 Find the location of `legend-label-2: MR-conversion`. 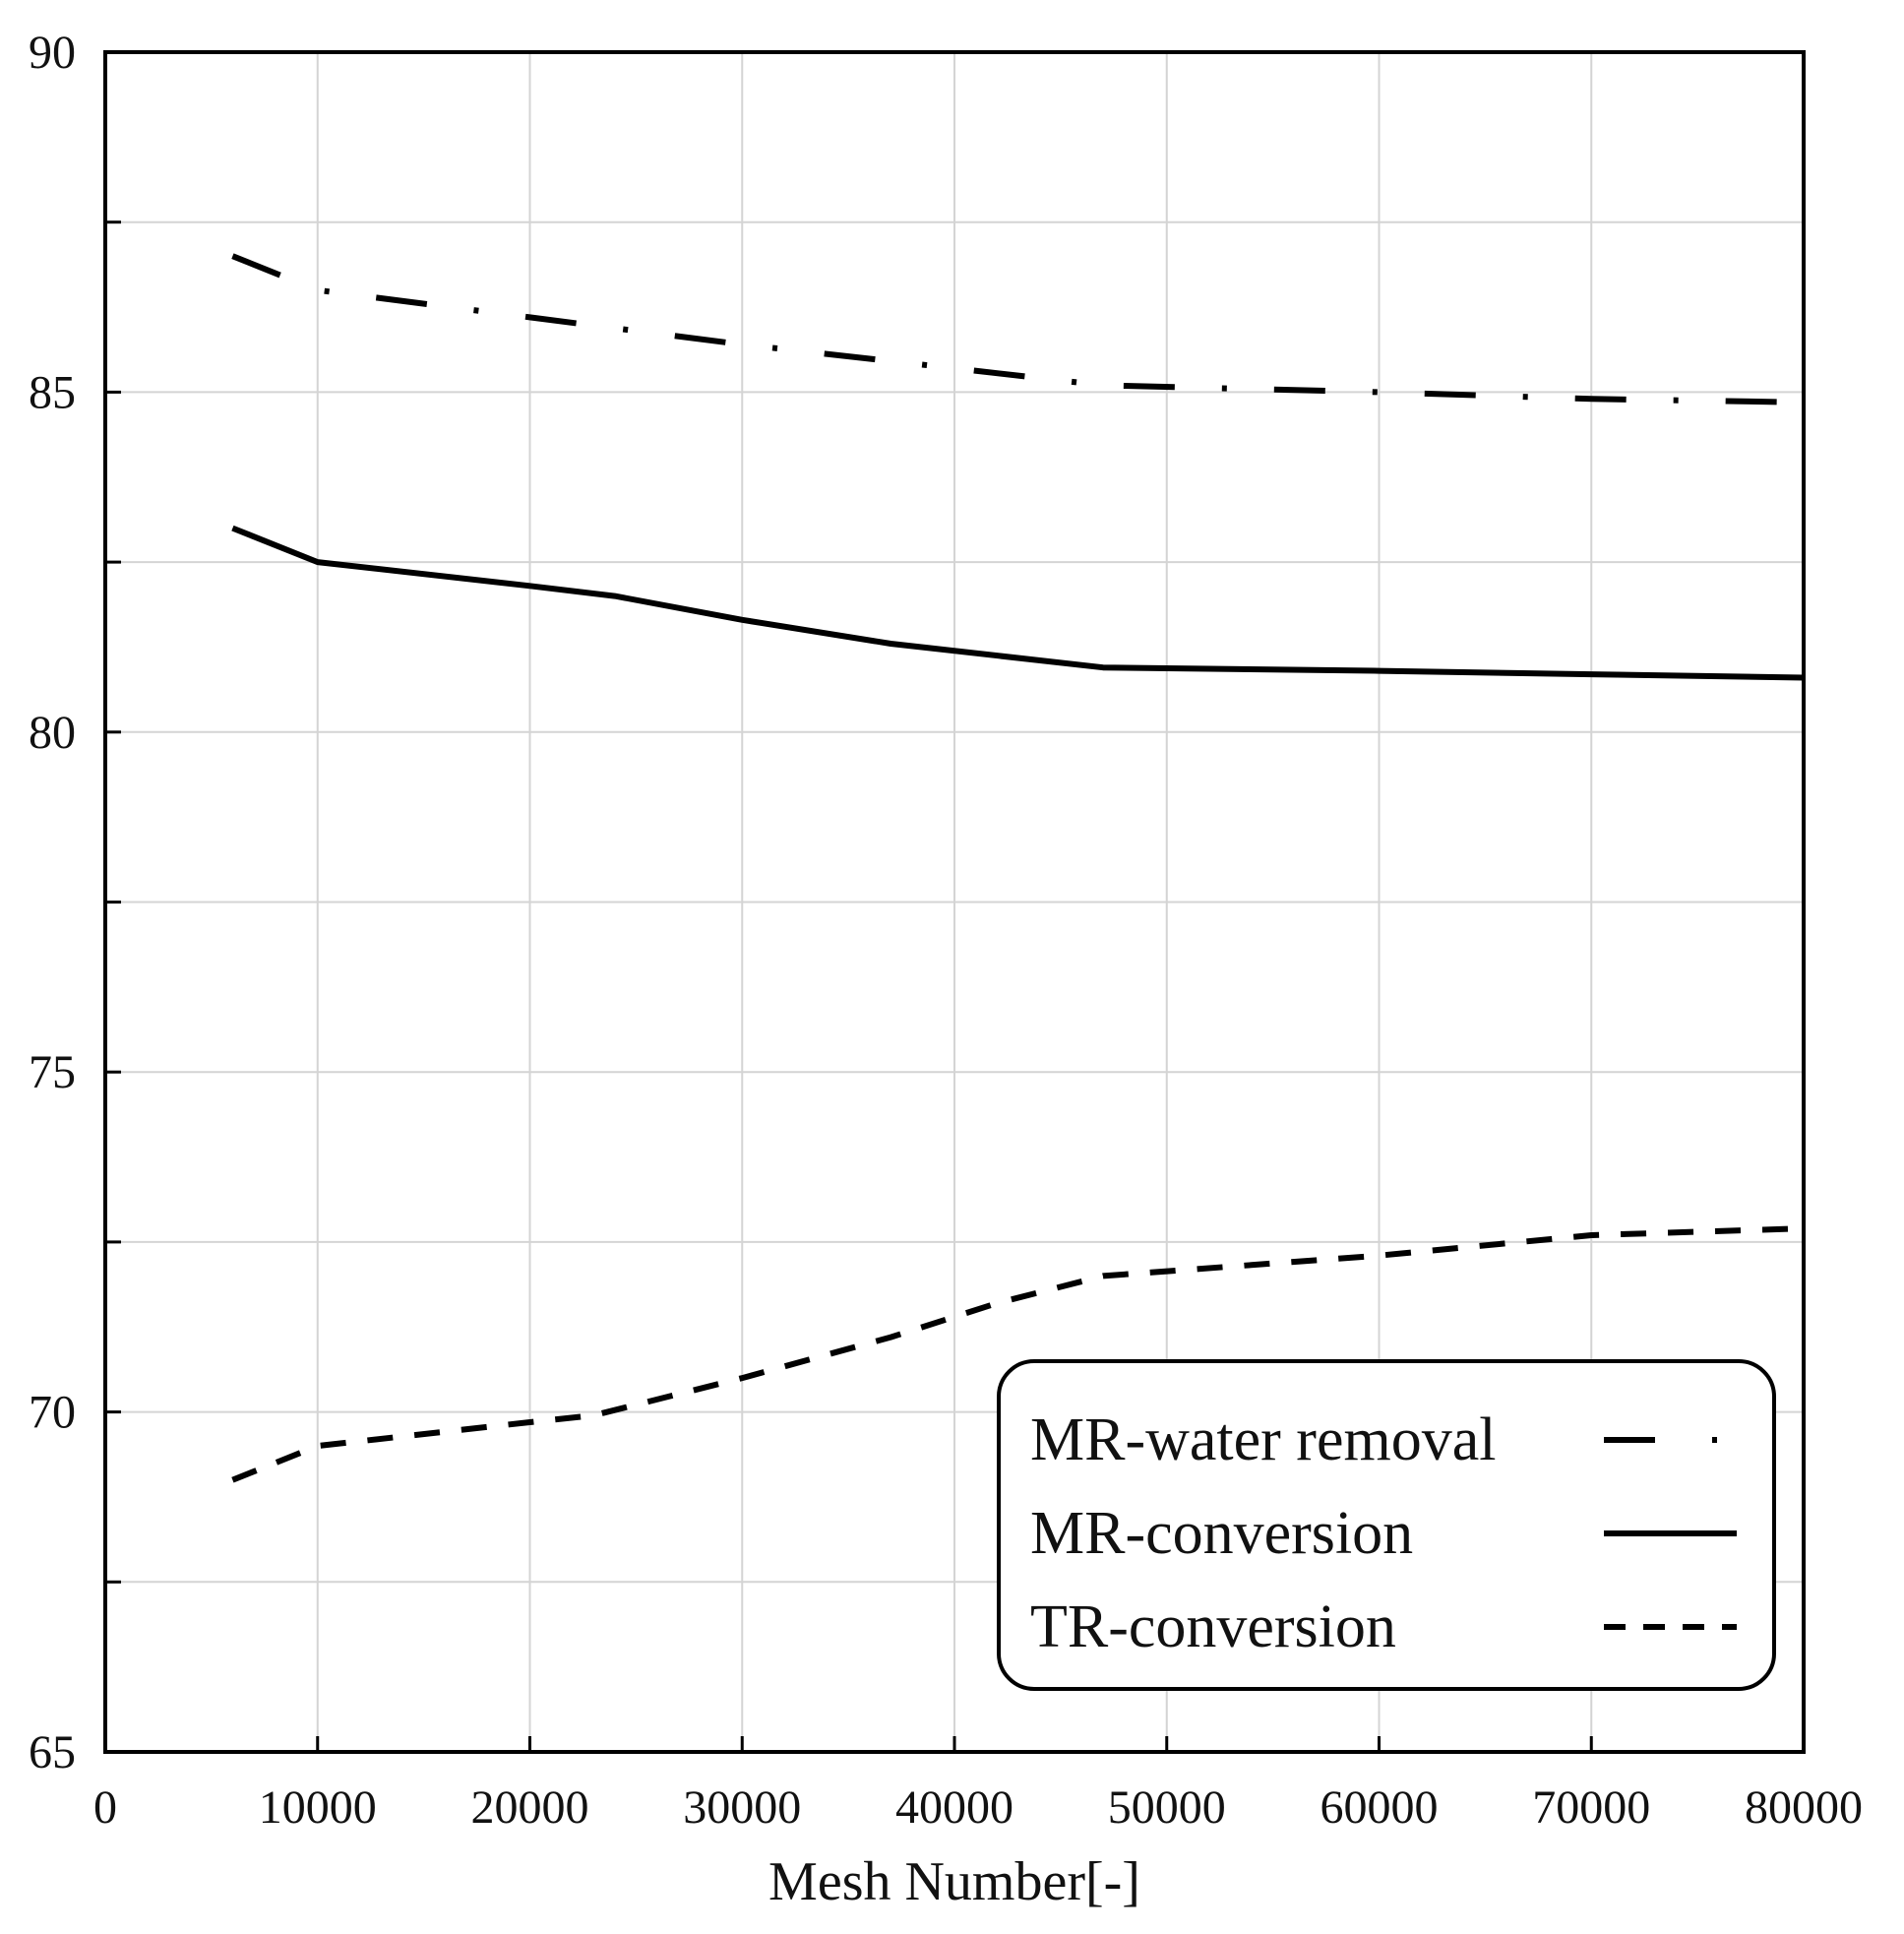

legend-label-2: MR-conversion is located at coordinates (1221, 1534).